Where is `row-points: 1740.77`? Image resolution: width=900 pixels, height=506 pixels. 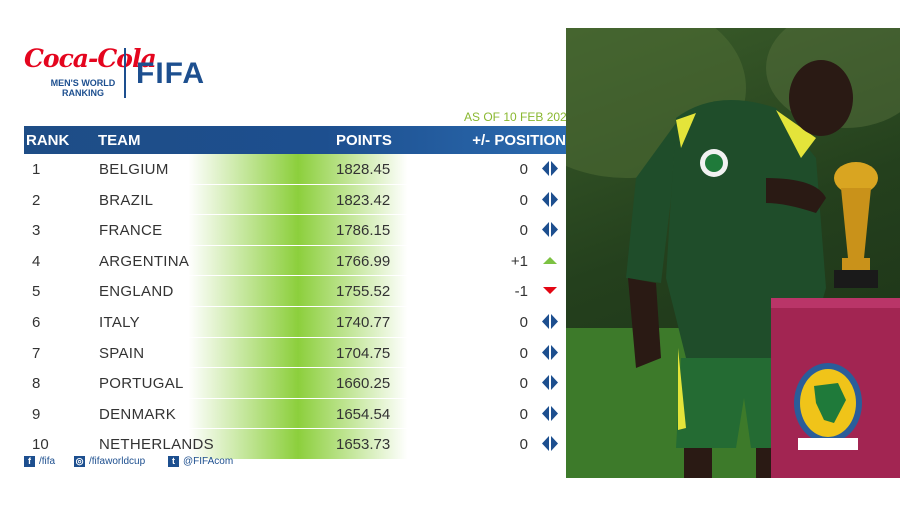
row-points: 1740.77 is located at coordinates (363, 322).